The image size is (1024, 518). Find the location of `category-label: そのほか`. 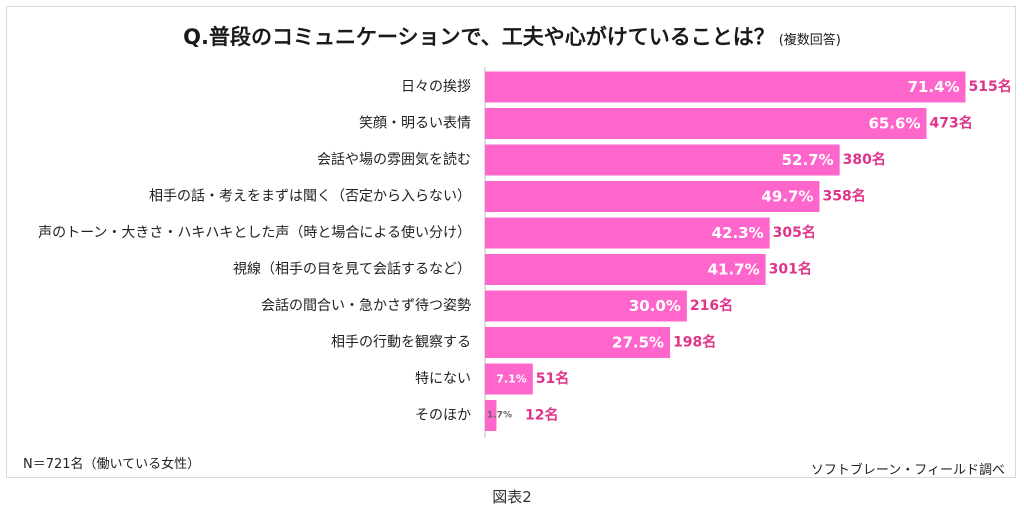

category-label: そのほか is located at coordinates (443, 416).